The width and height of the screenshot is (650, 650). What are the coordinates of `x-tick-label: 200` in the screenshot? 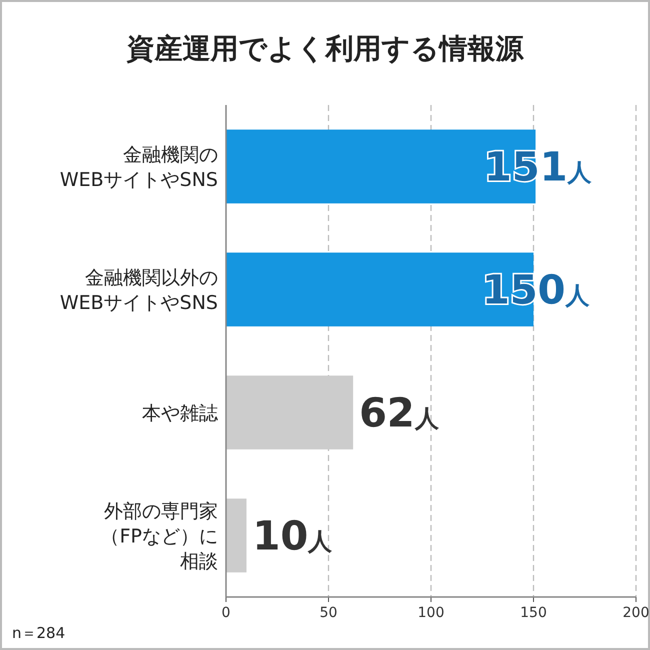 It's located at (636, 613).